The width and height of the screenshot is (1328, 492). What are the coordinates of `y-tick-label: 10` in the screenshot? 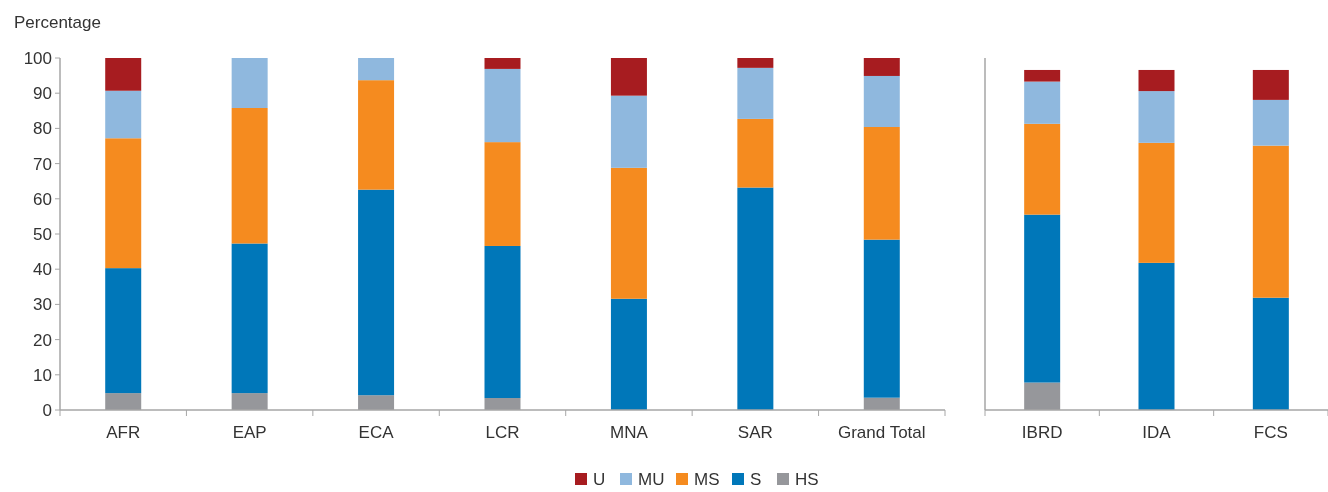 It's located at (42, 375).